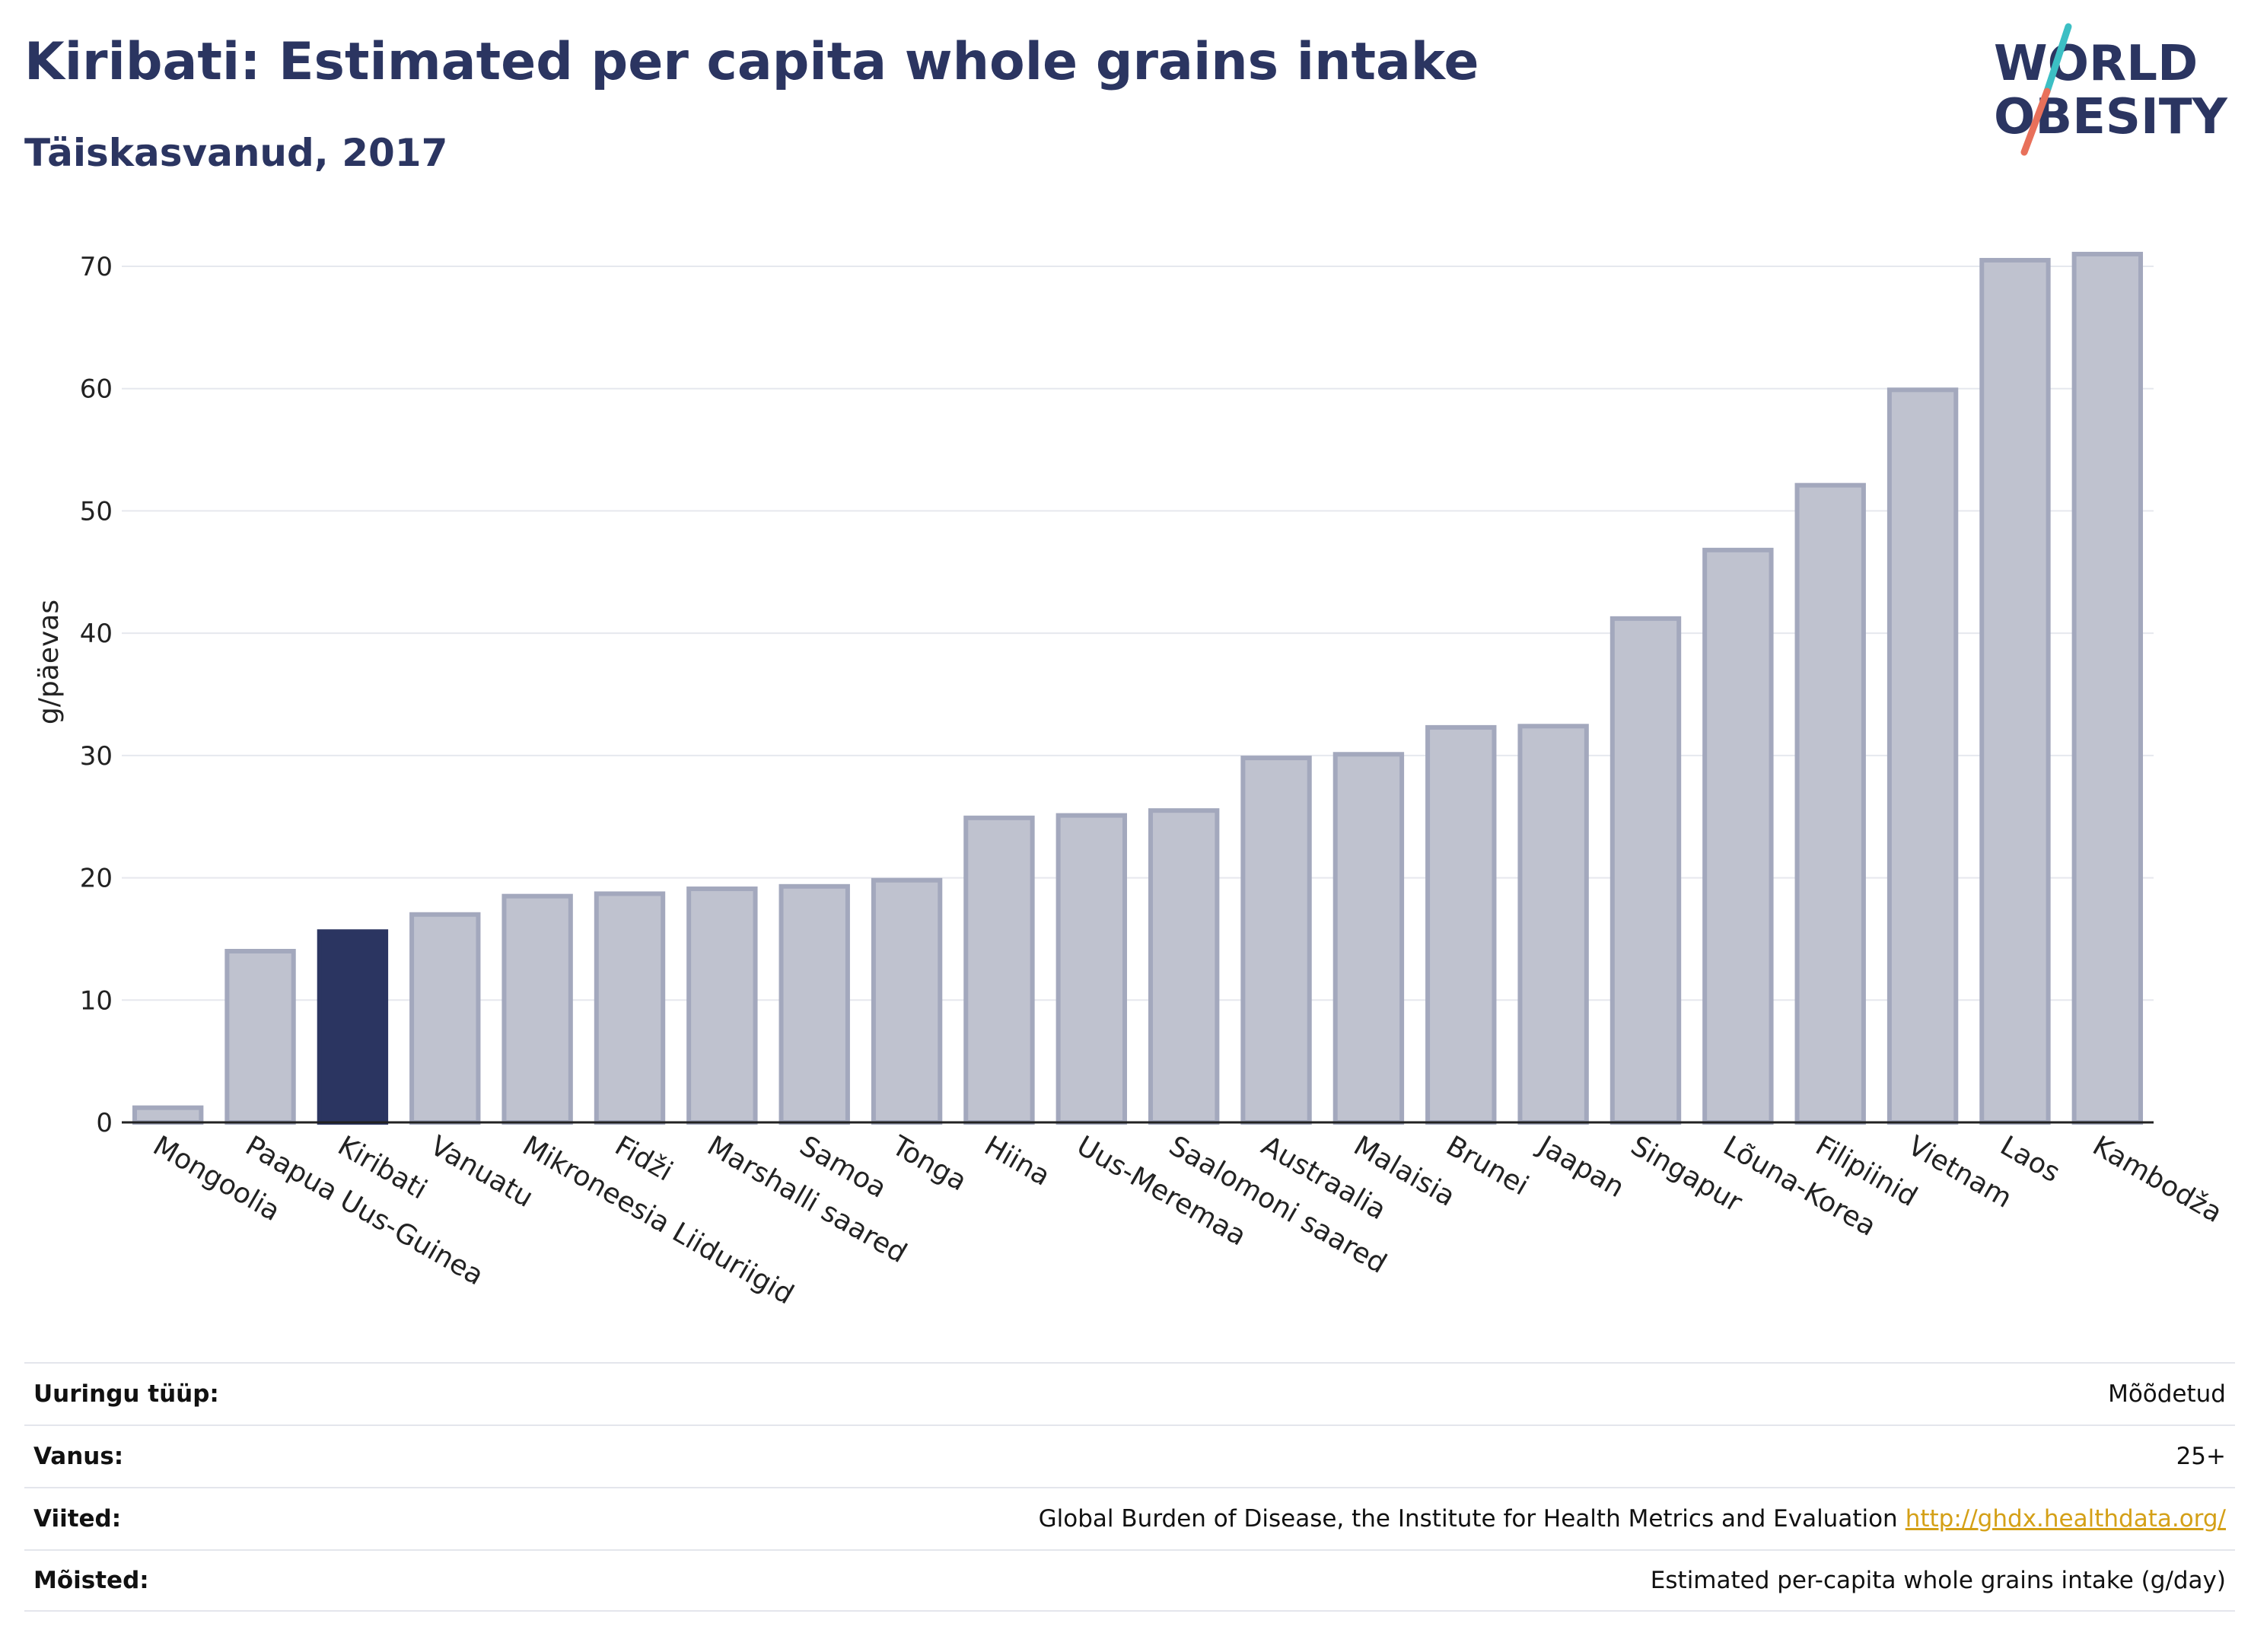 This screenshot has height=1652, width=2251. Describe the element at coordinates (2107, 688) in the screenshot. I see `bar-kambod-a` at that location.